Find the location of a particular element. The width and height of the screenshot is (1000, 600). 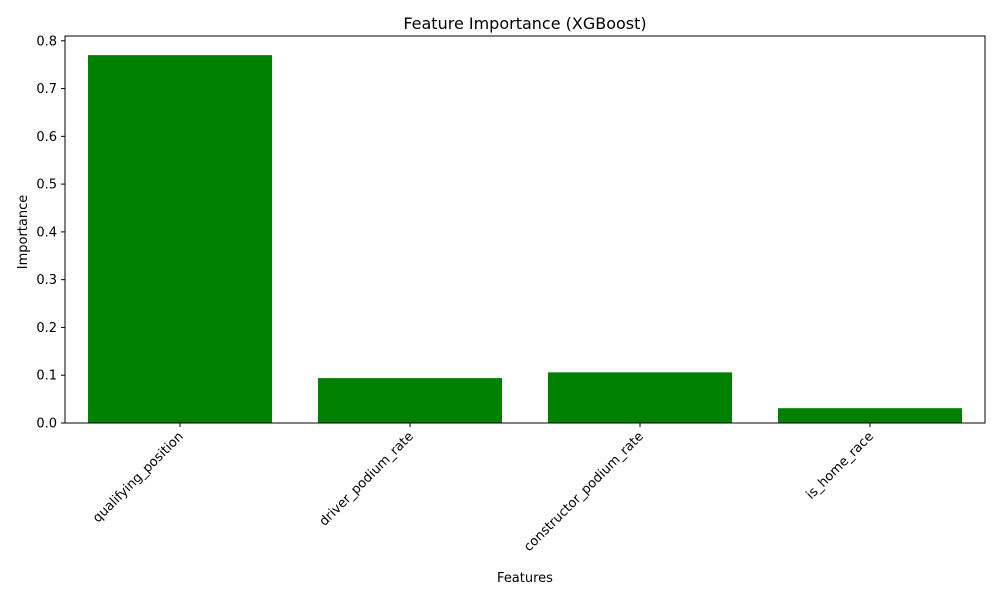

y-axis-ticks: 0.0 0.1 0.2 0.3 0.4 0.5 0.6 0.7 0.8 is located at coordinates (50, 233).